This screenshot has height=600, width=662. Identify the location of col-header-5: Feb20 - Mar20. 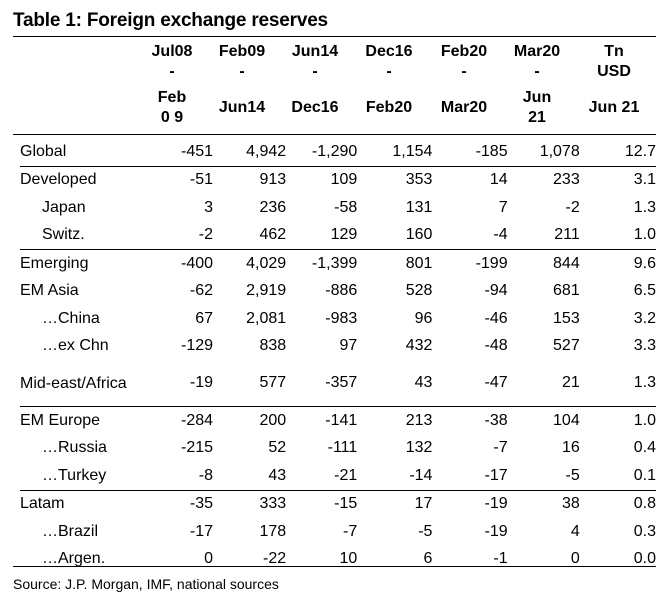
(464, 80).